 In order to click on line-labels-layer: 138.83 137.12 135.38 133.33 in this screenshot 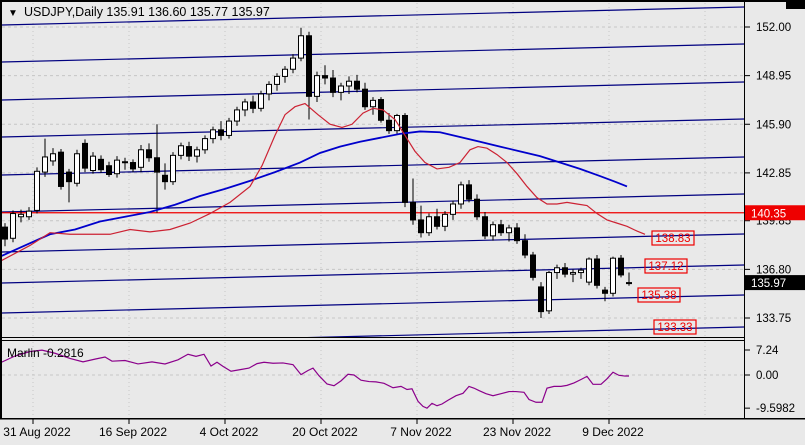, I will do `click(667, 282)`.